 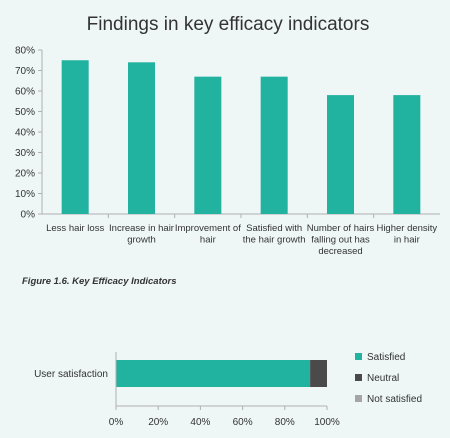 I want to click on x-tick-label: 40%, so click(x=200, y=422).